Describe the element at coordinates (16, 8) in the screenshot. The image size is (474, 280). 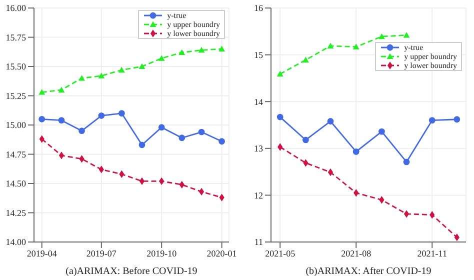
I see `y-tick-label: 16.00` at that location.